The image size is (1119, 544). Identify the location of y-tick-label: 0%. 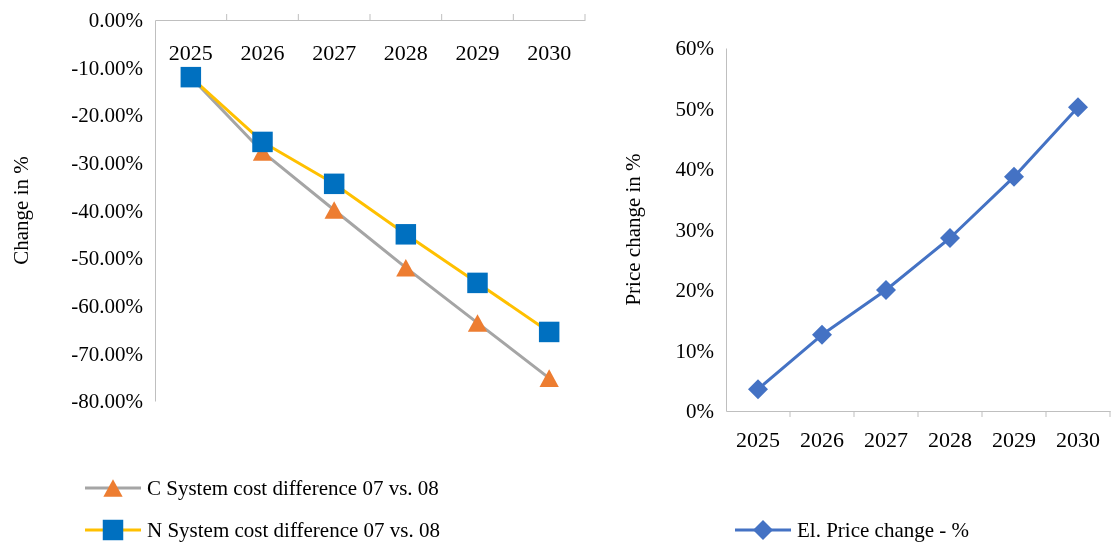
(700, 411).